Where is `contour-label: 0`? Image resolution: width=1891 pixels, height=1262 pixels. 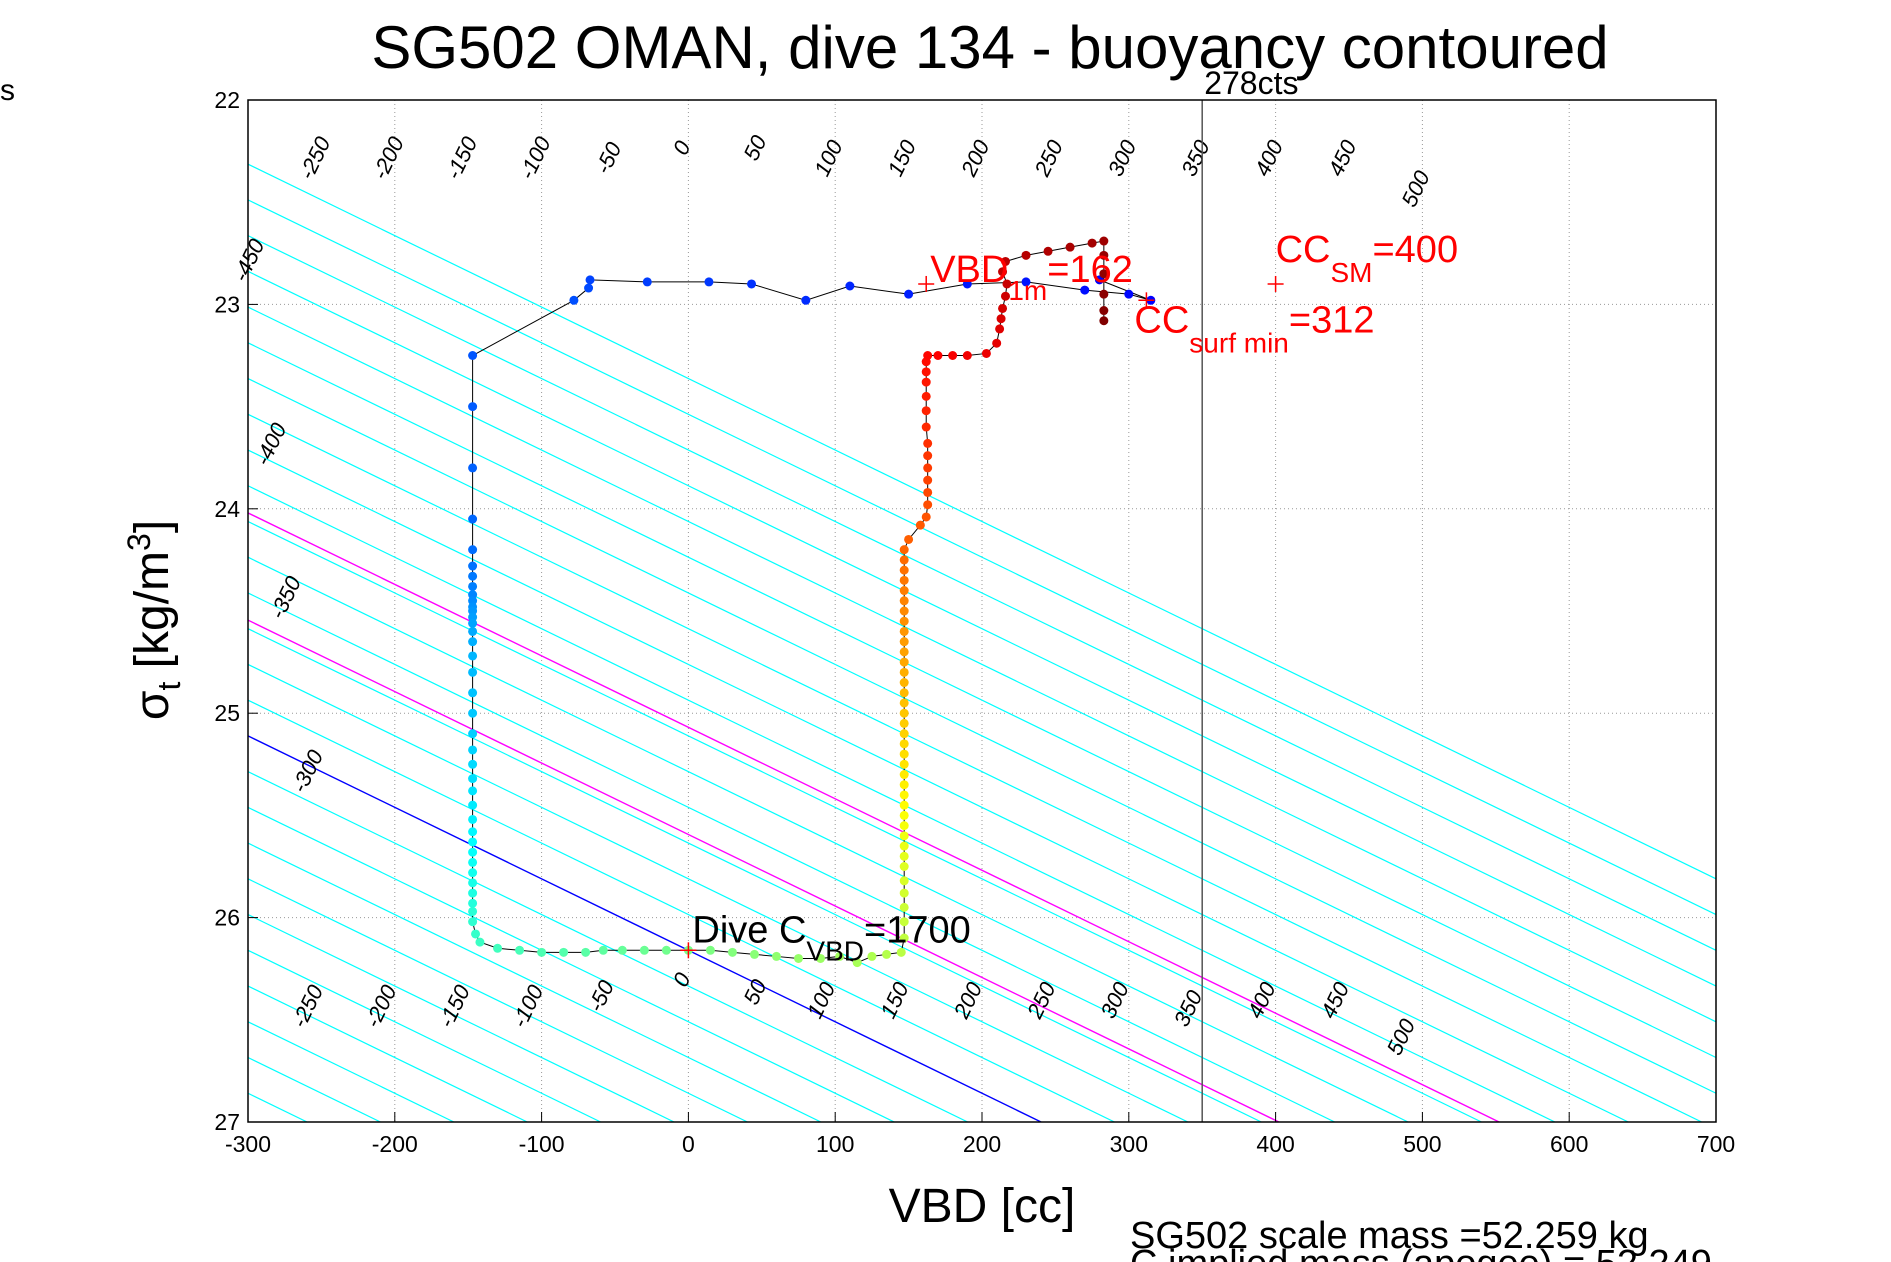 contour-label: 0 is located at coordinates (682, 979).